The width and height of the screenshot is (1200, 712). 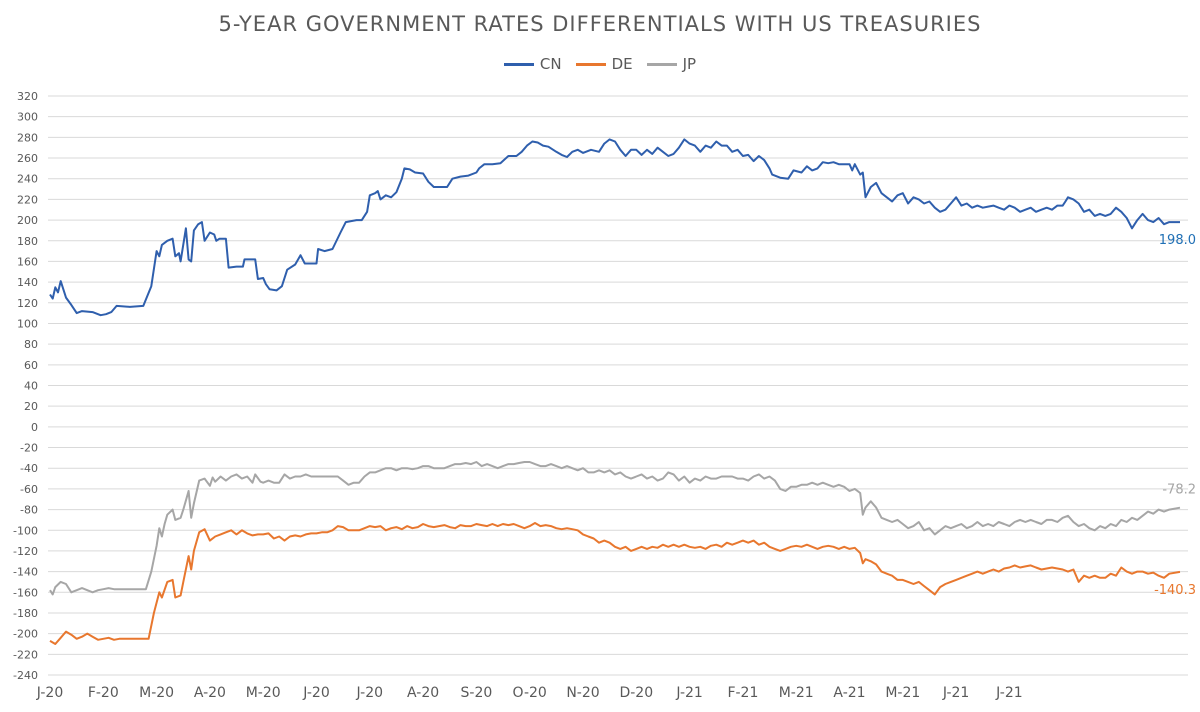 I want to click on y-tick-label: -20, so click(x=29, y=448).